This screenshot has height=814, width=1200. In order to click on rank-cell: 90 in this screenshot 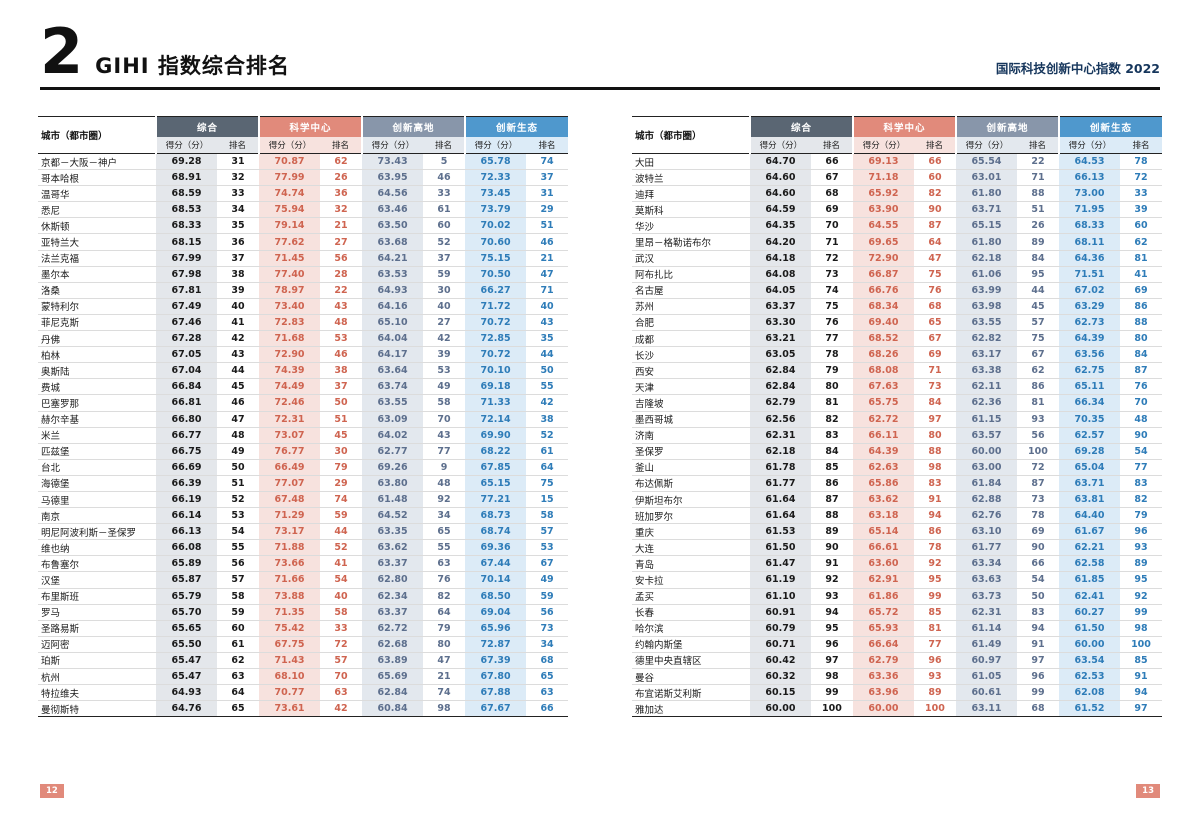, I will do `click(1037, 548)`.